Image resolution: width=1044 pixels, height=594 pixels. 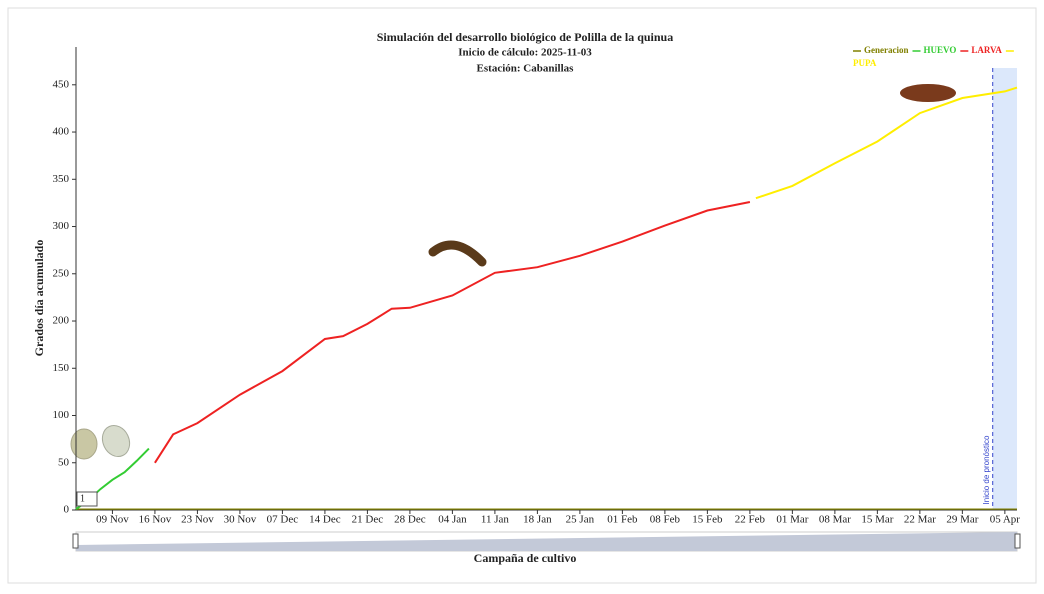 What do you see at coordinates (61, 321) in the screenshot?
I see `y-tick-label: 200` at bounding box center [61, 321].